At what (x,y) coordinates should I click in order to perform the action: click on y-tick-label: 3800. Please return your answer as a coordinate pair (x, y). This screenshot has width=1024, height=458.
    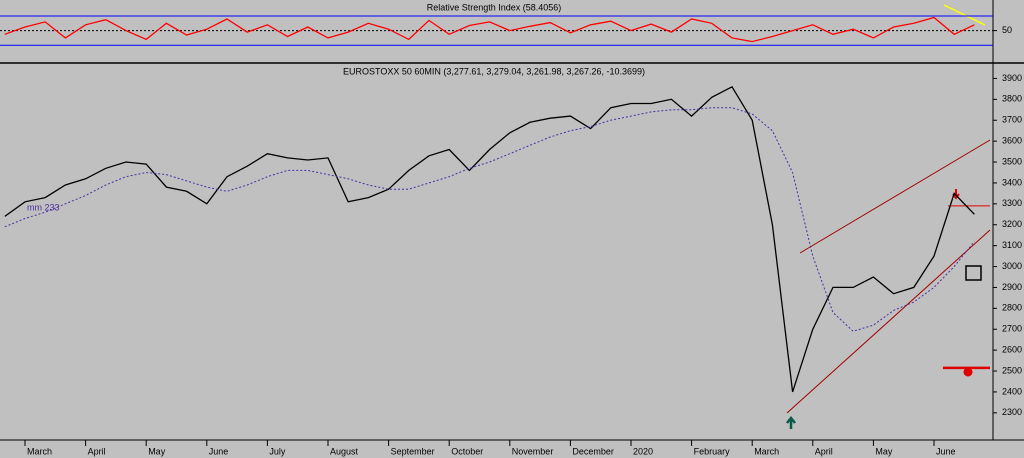
    Looking at the image, I should click on (1012, 99).